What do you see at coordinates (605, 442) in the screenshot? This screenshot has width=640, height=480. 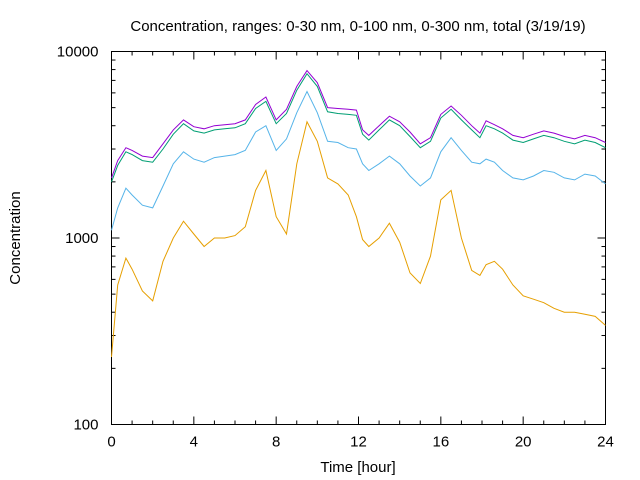 I see `x-tick-label: 24` at bounding box center [605, 442].